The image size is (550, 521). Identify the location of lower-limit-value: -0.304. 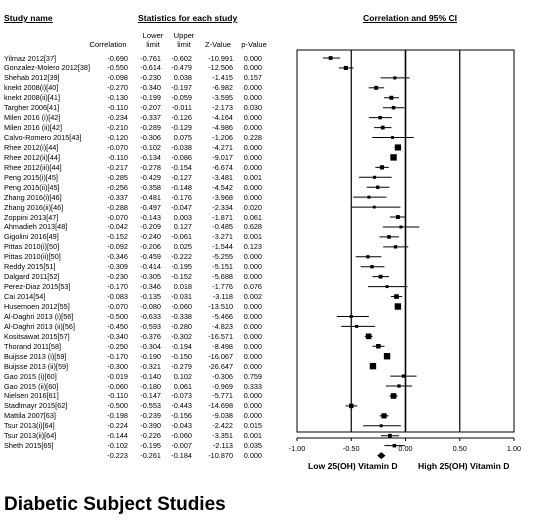
(150, 346).